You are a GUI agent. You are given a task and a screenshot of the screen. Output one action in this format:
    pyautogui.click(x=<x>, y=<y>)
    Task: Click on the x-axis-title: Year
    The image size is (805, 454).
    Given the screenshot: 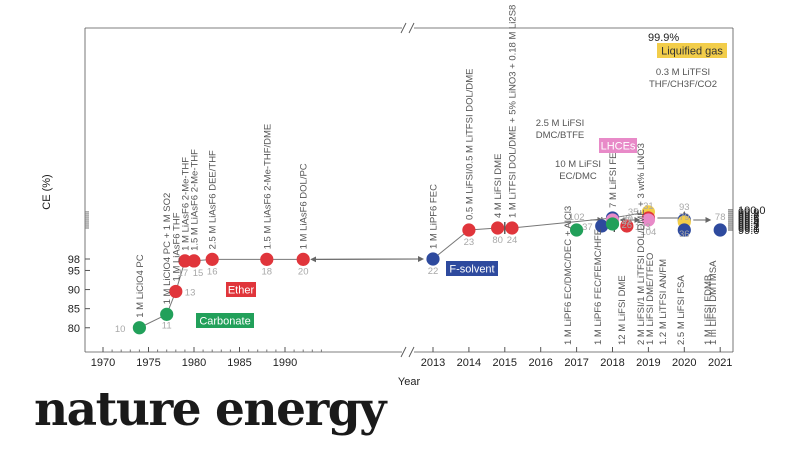 What is the action you would take?
    pyautogui.click(x=409, y=382)
    